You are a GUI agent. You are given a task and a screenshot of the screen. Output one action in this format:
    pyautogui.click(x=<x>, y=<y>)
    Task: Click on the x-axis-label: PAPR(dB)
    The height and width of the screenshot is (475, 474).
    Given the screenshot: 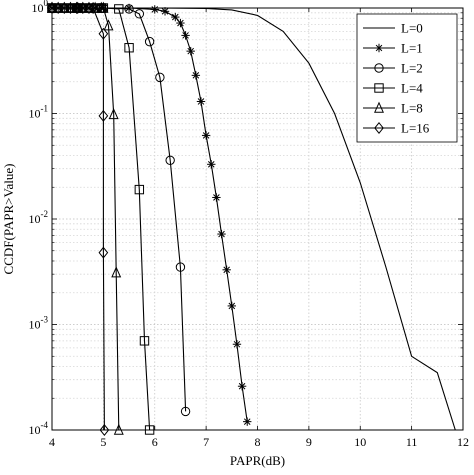 What is the action you would take?
    pyautogui.click(x=257, y=460)
    